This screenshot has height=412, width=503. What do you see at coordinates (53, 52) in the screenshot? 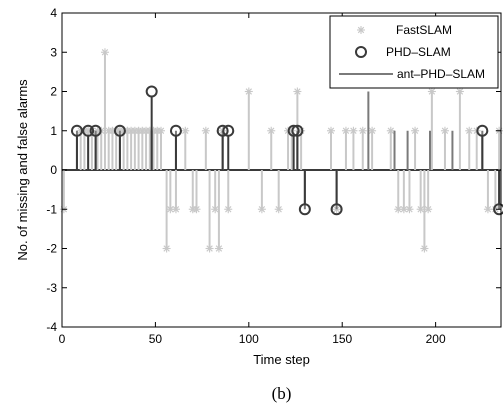
I see `y-tick-label: 3` at bounding box center [53, 52].